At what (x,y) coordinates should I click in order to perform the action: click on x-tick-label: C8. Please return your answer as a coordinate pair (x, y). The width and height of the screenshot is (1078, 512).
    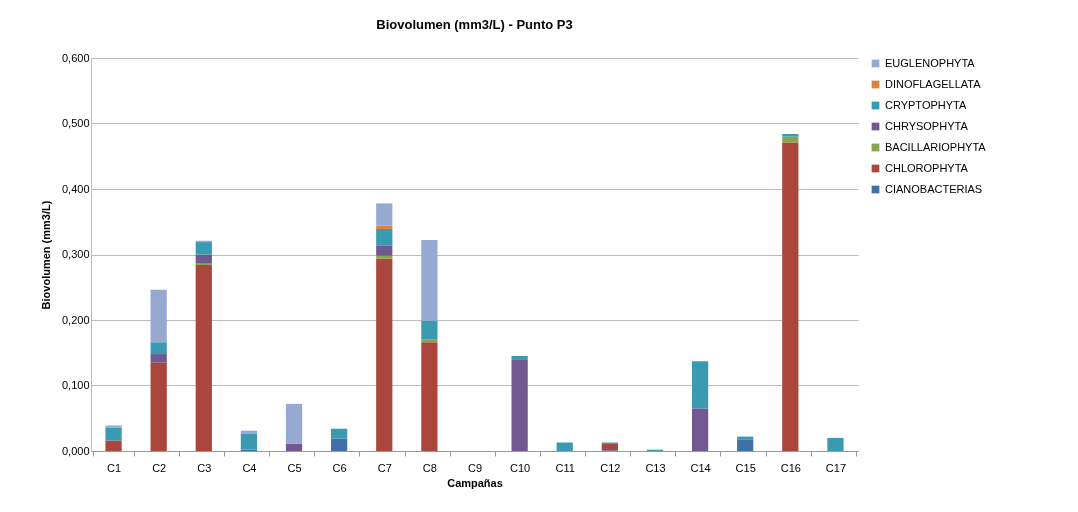
    Looking at the image, I should click on (429, 467).